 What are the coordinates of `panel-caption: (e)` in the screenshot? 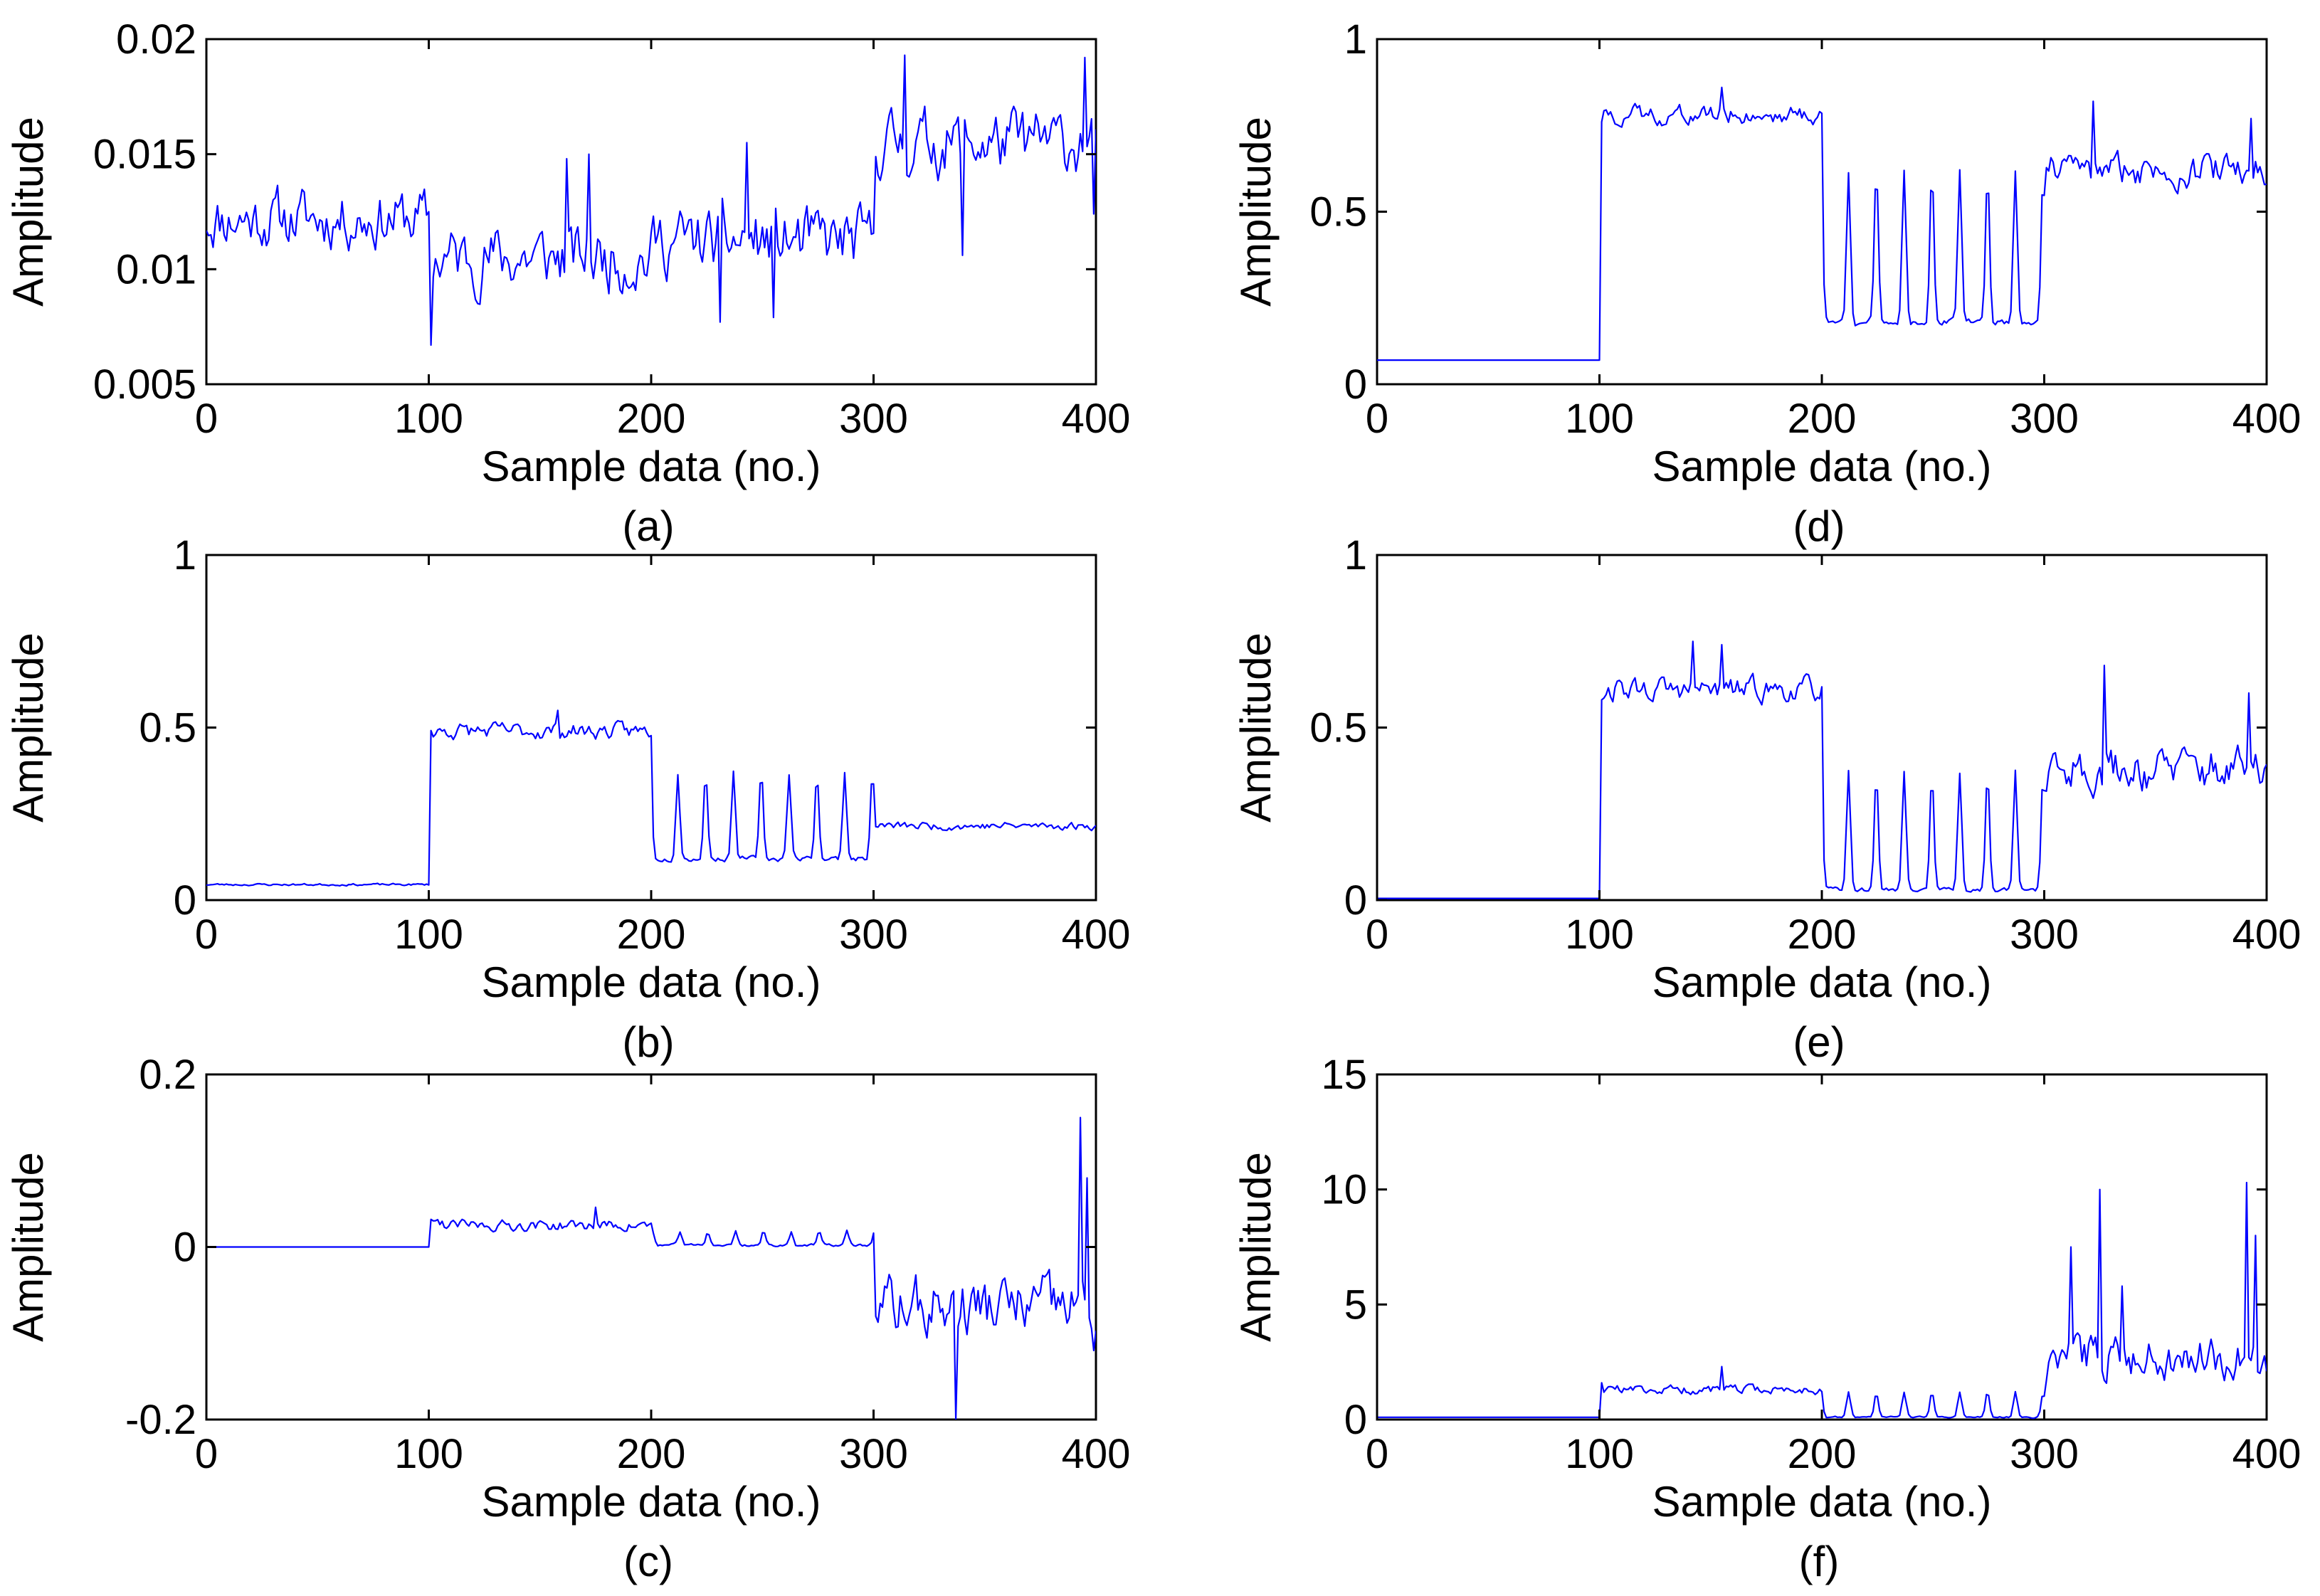 It's located at (1819, 1042).